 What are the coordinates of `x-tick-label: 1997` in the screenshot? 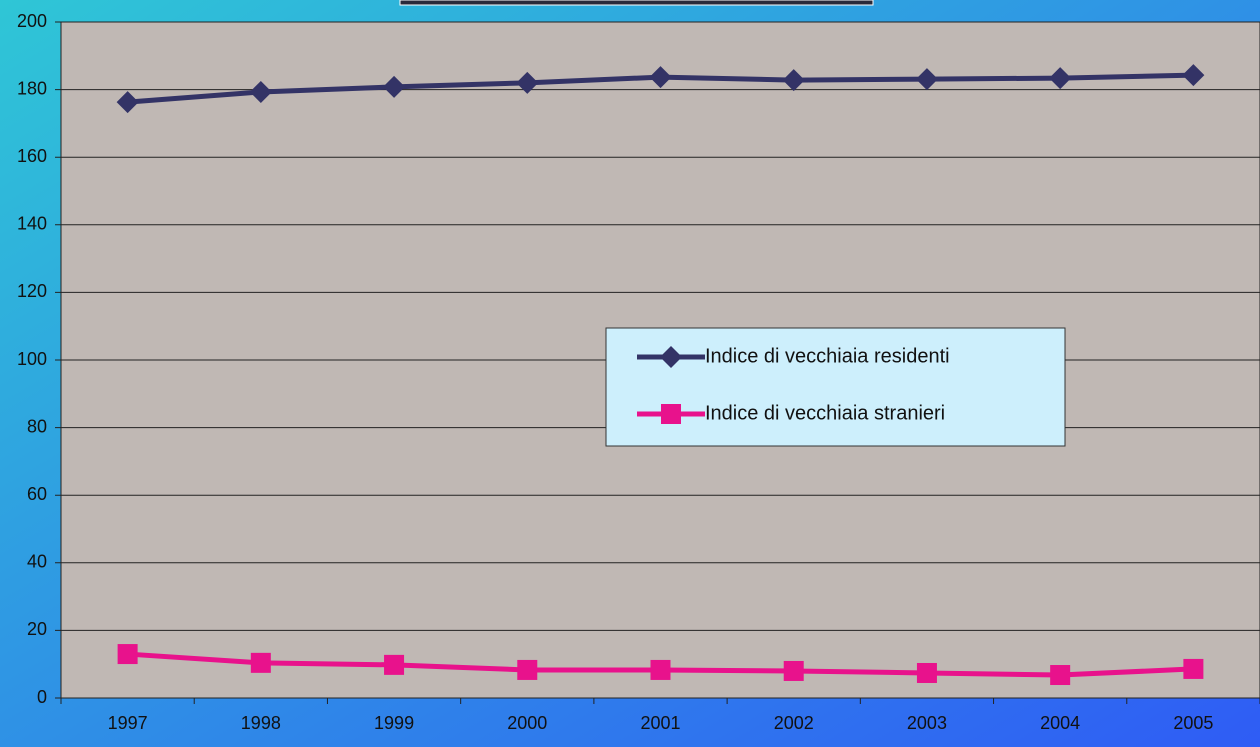 It's located at (128, 723).